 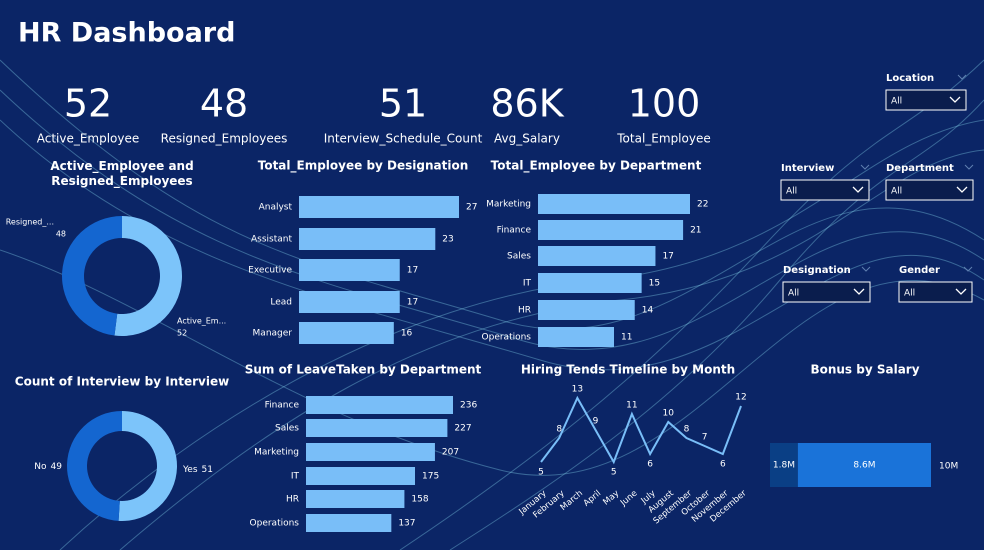 What do you see at coordinates (920, 168) in the screenshot?
I see `slicer-label: Department` at bounding box center [920, 168].